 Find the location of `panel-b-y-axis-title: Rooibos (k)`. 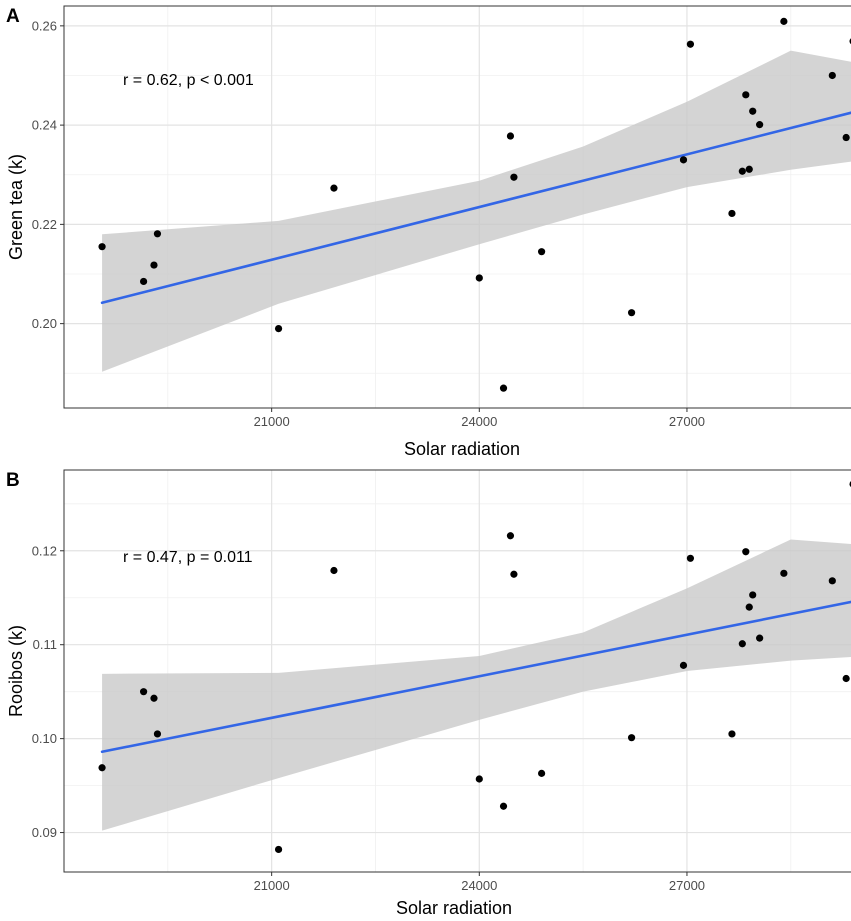

panel-b-y-axis-title: Rooibos (k) is located at coordinates (16, 671).